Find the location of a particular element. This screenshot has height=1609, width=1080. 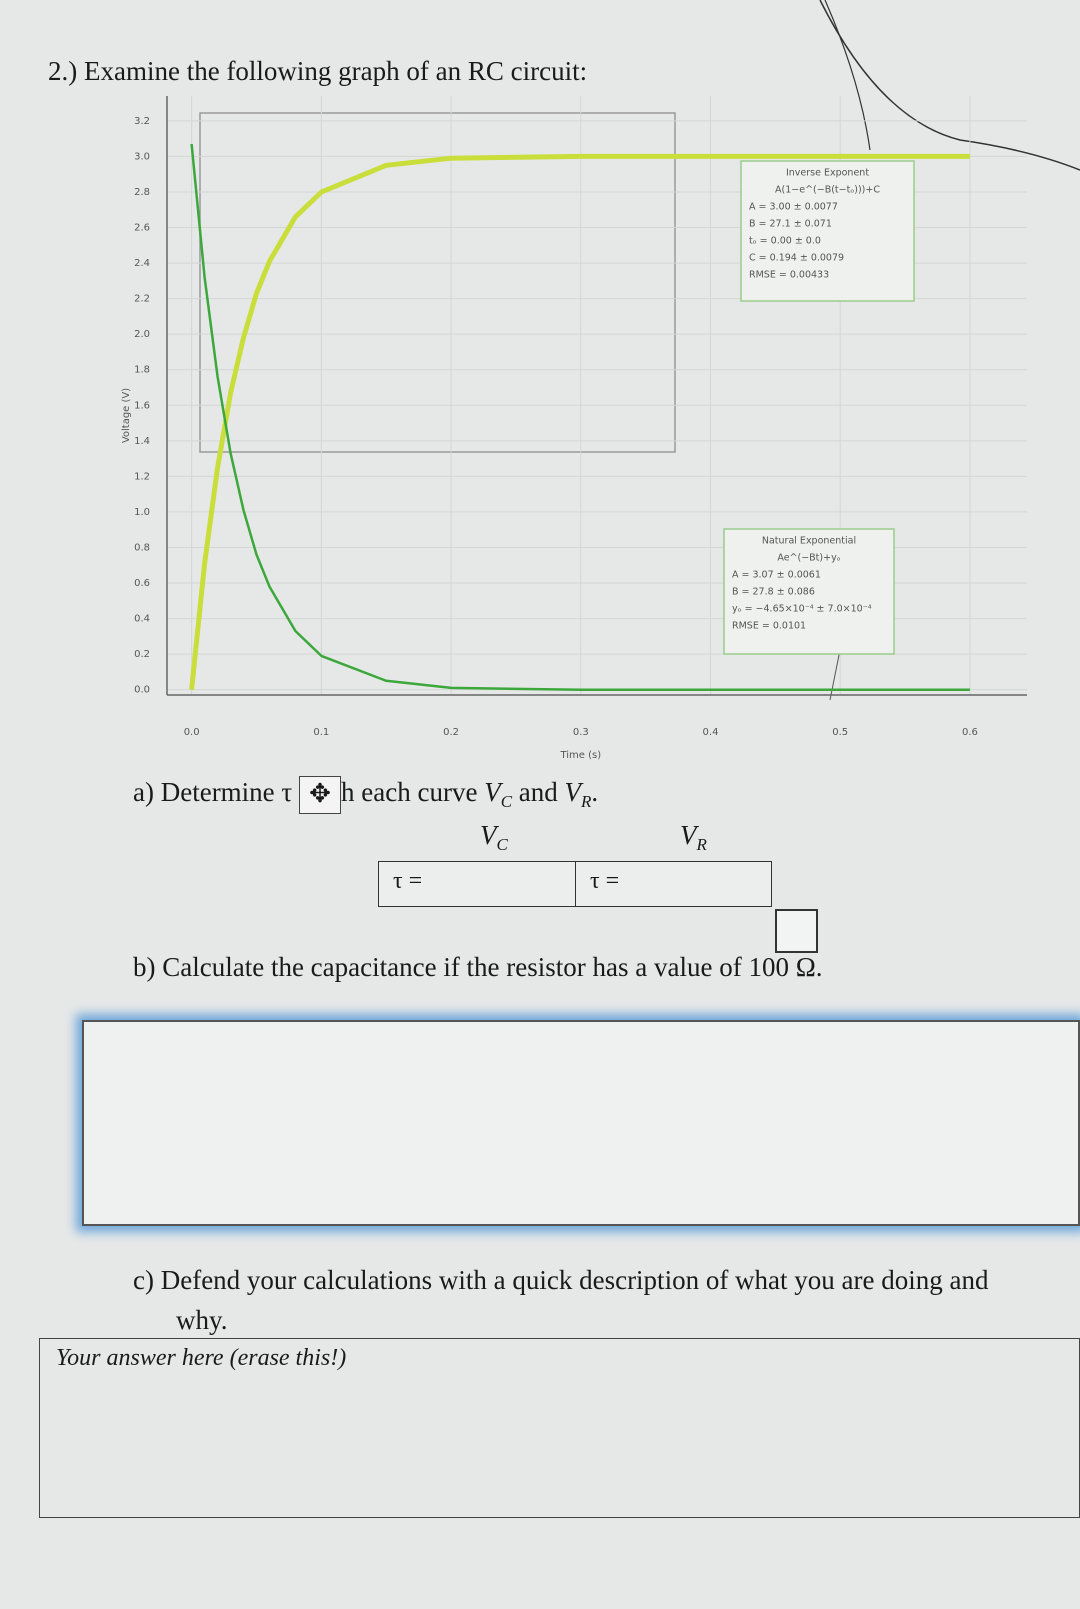

fit-text: A = 3.07 ± 0.0061 is located at coordinates (776, 575).